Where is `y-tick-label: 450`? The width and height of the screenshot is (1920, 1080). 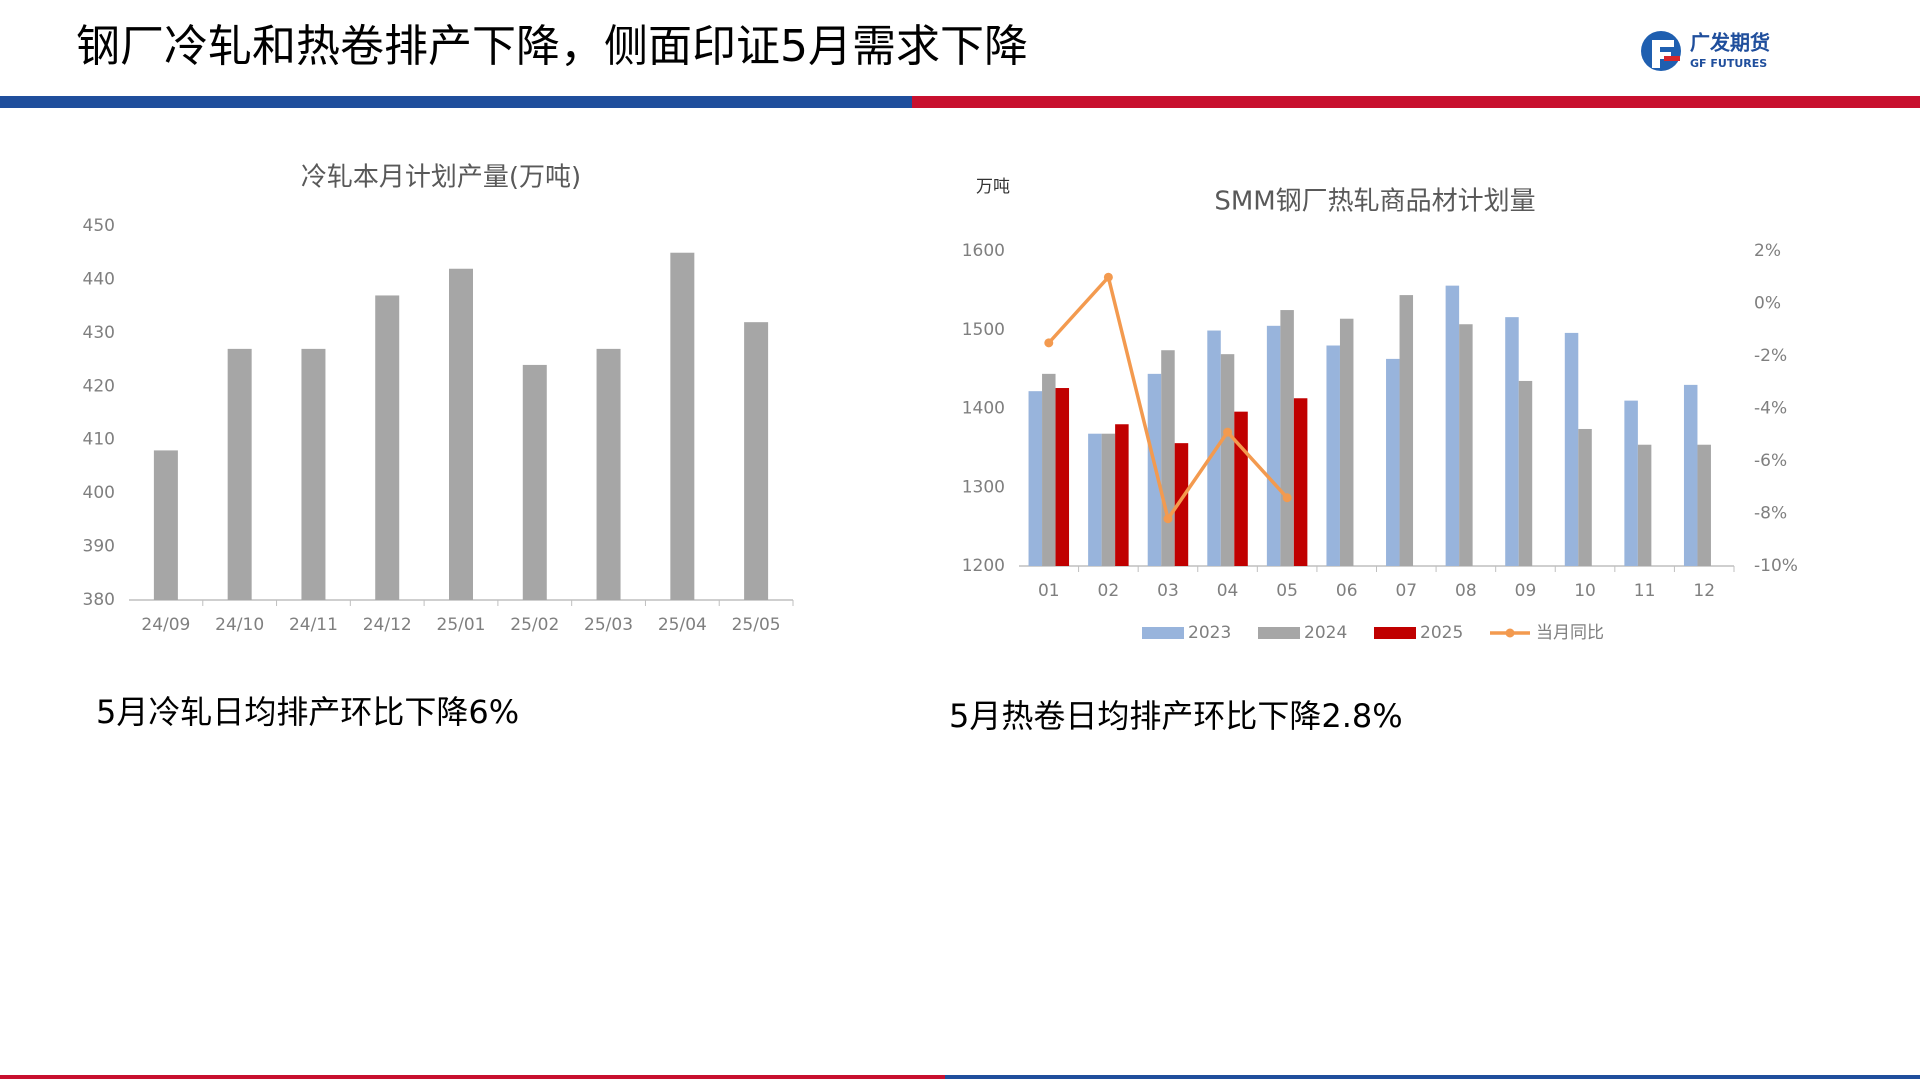
y-tick-label: 450 is located at coordinates (99, 226).